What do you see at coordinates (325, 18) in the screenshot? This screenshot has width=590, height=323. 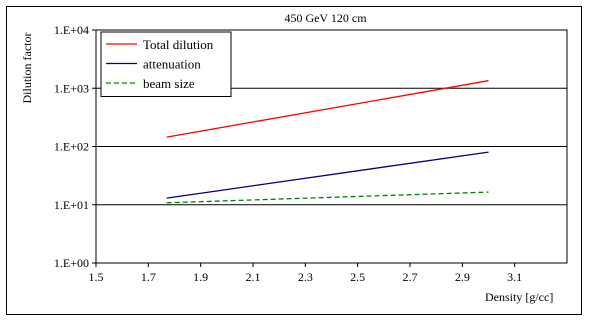 I see `chart-title: 450 GeV 120 cm` at bounding box center [325, 18].